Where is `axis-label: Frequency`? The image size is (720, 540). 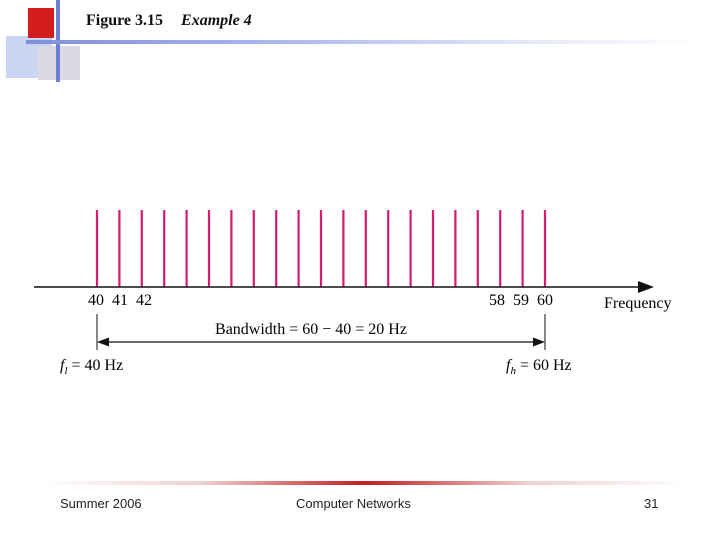
axis-label: Frequency is located at coordinates (638, 303).